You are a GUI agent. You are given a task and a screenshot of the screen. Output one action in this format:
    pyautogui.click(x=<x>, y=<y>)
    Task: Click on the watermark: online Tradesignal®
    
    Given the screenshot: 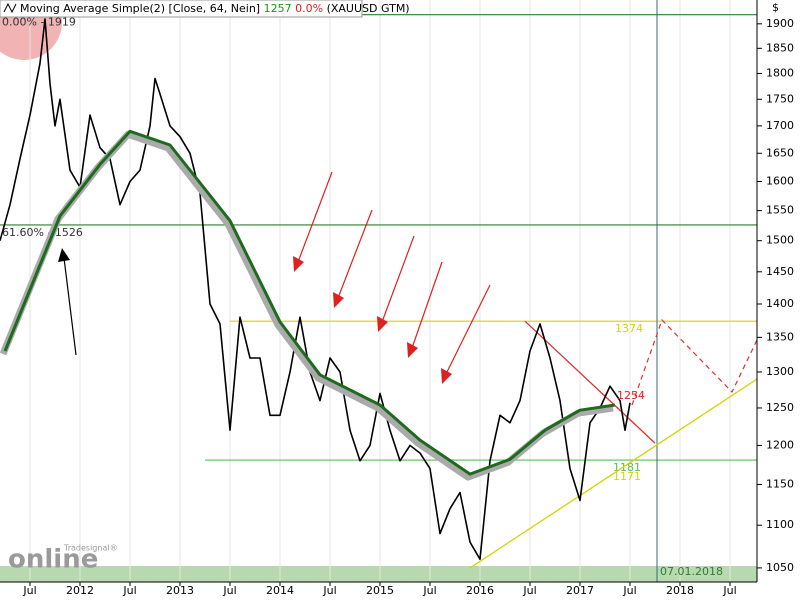 What is the action you would take?
    pyautogui.click(x=63, y=559)
    